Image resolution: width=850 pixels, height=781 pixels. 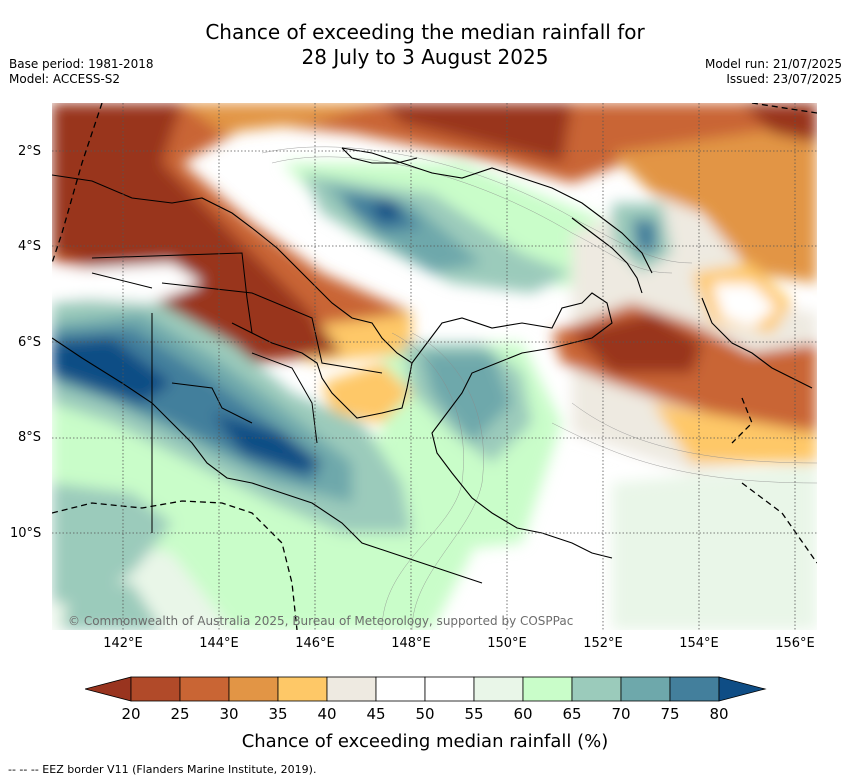 I want to click on colorbar-tick-label: 60, so click(x=523, y=714).